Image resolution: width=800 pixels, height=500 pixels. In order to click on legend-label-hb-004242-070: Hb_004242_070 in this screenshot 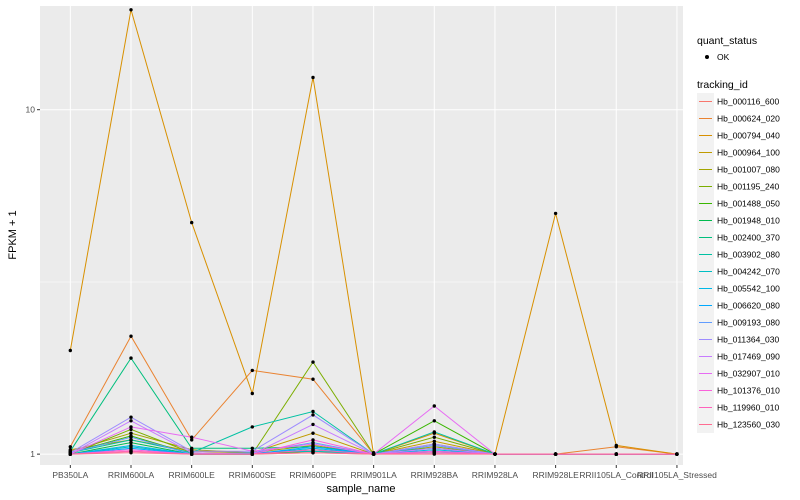, I will do `click(748, 272)`.